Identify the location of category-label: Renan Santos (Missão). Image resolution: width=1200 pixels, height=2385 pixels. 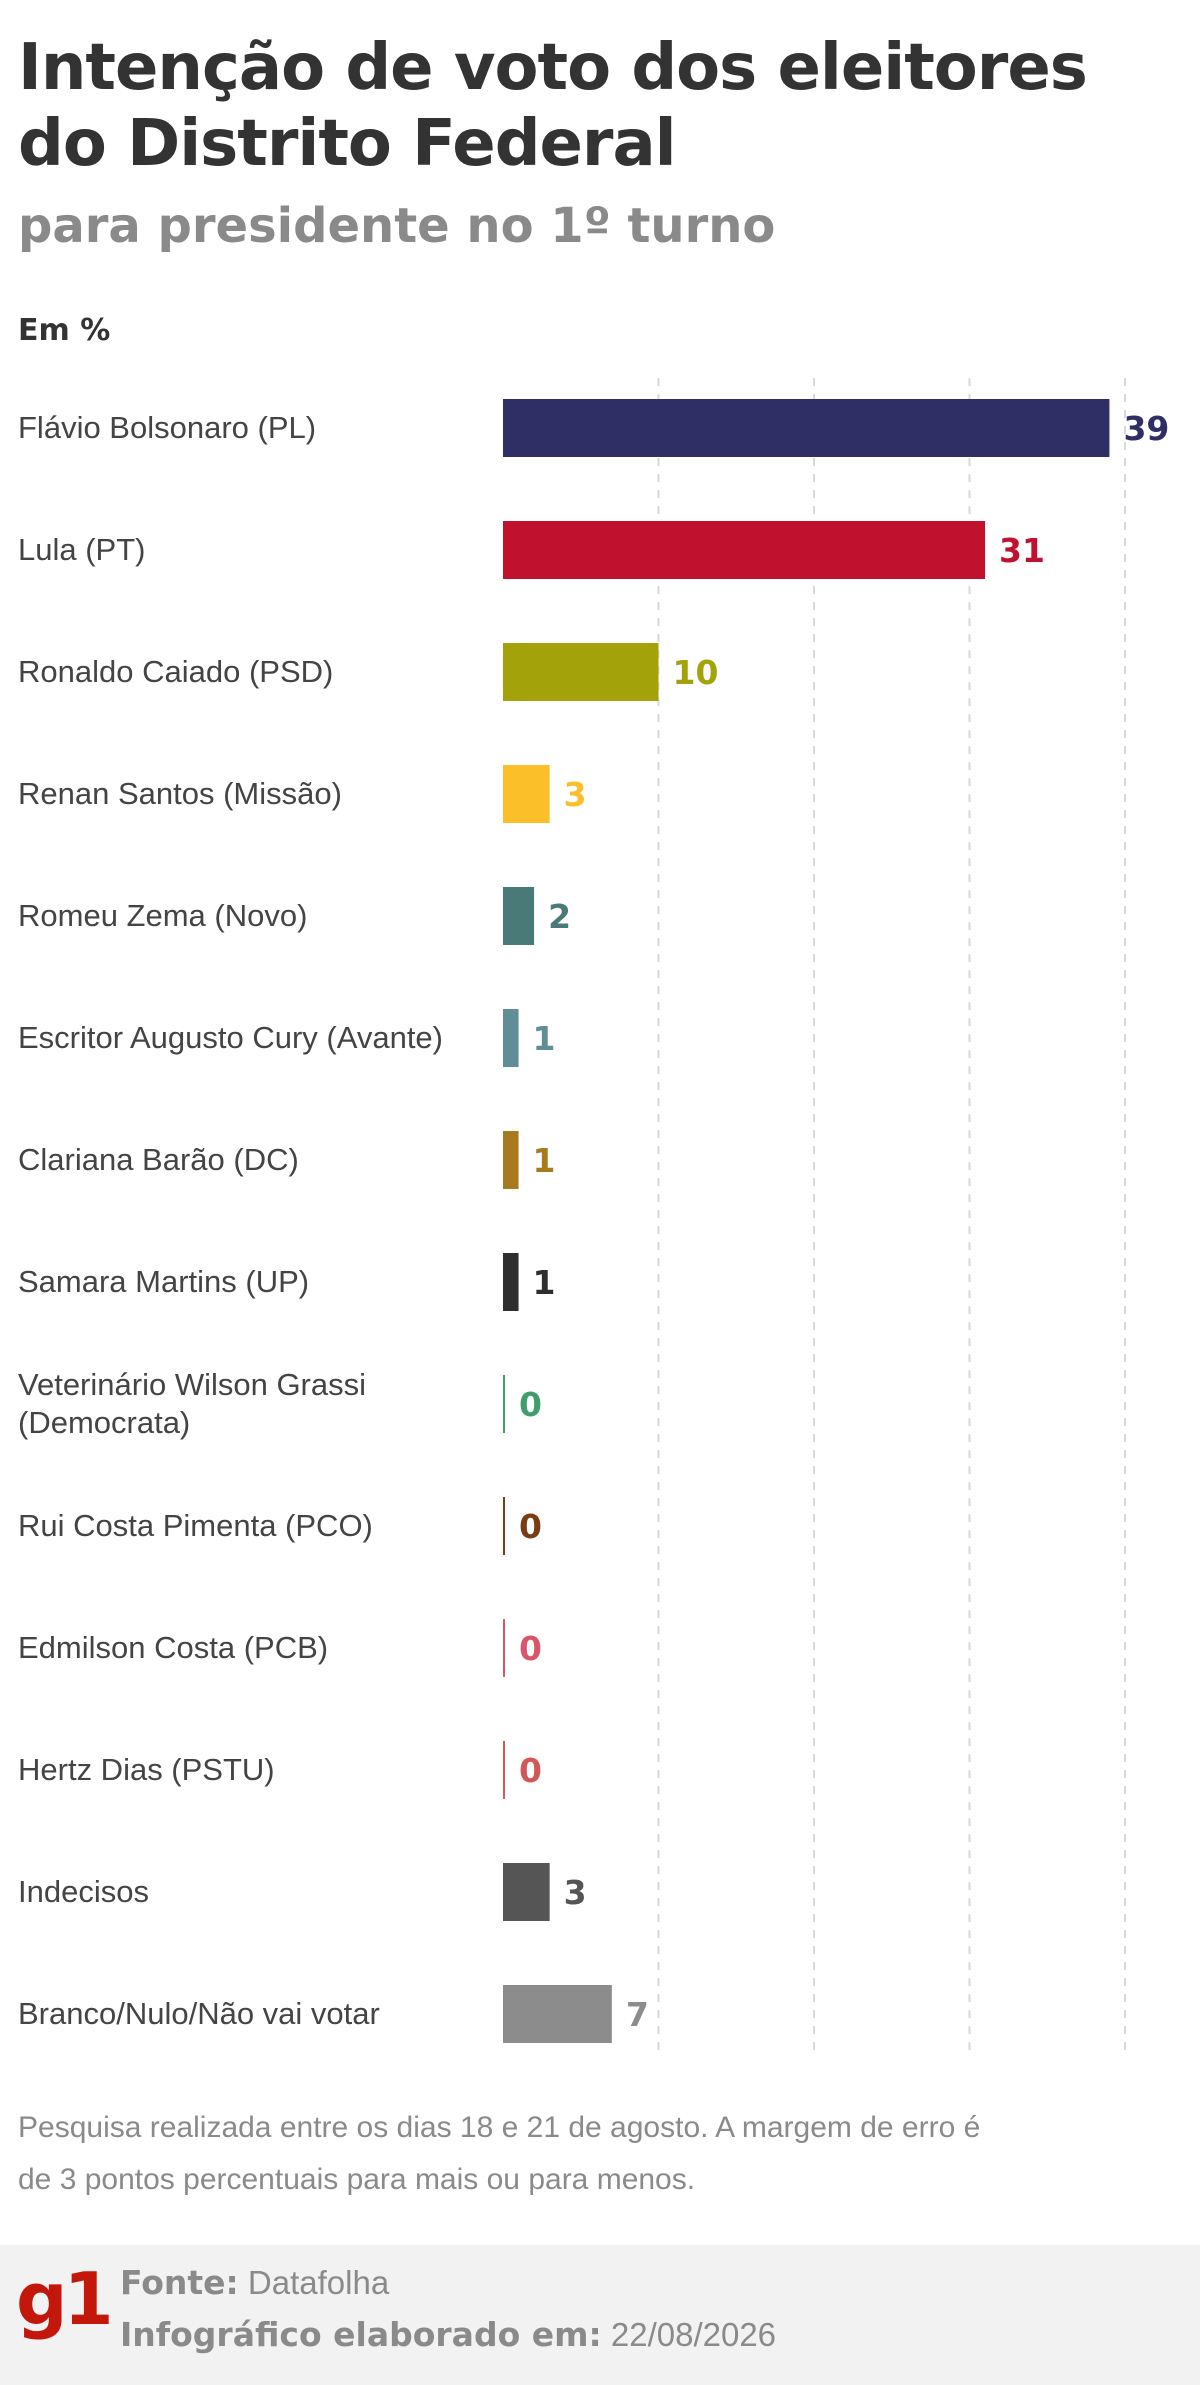
(180, 793).